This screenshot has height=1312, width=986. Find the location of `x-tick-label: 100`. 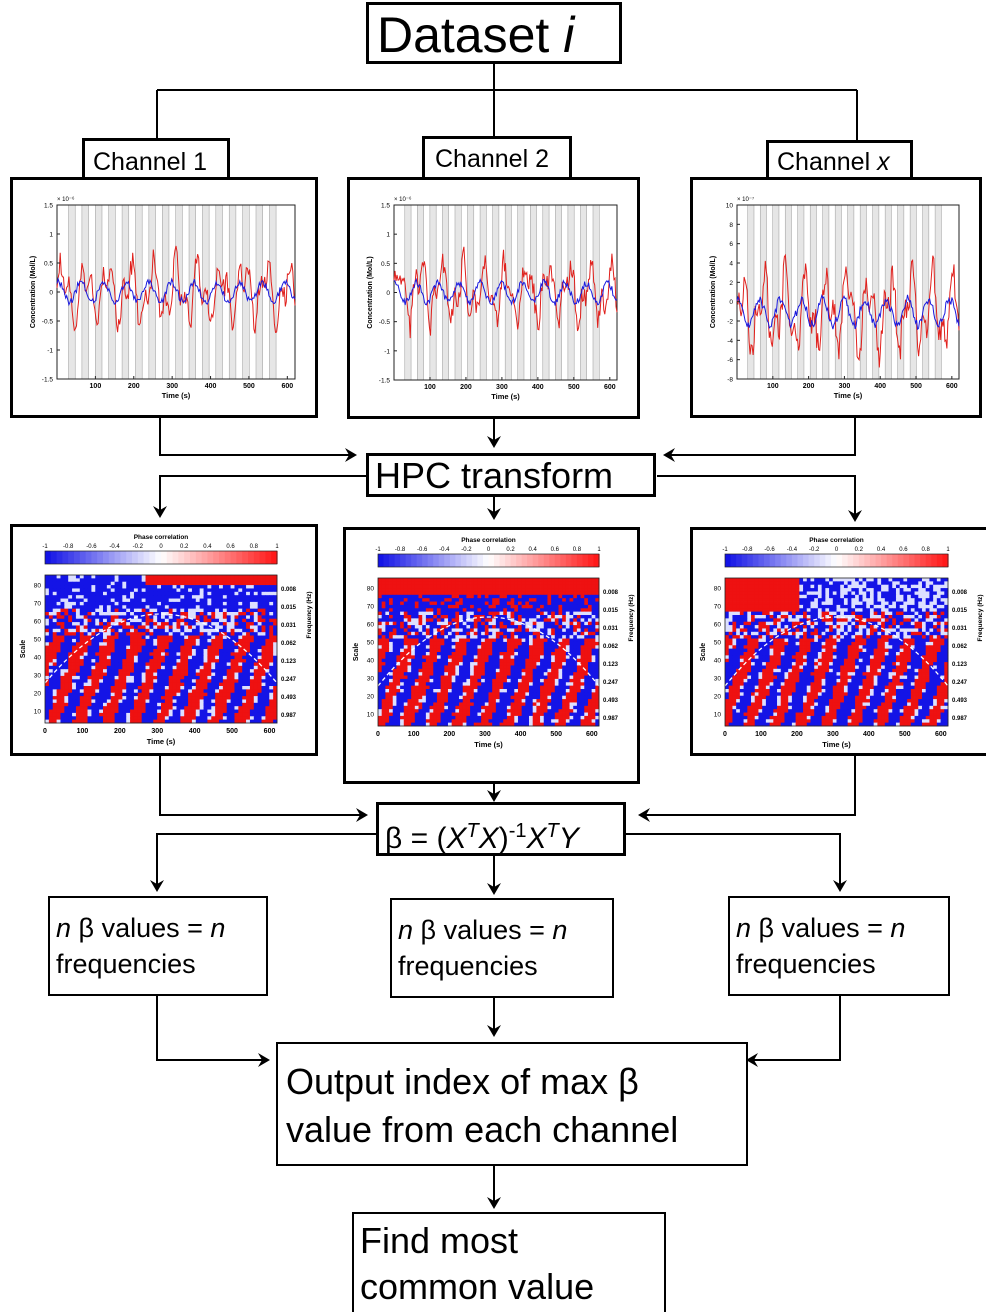

x-tick-label: 100 is located at coordinates (773, 386).